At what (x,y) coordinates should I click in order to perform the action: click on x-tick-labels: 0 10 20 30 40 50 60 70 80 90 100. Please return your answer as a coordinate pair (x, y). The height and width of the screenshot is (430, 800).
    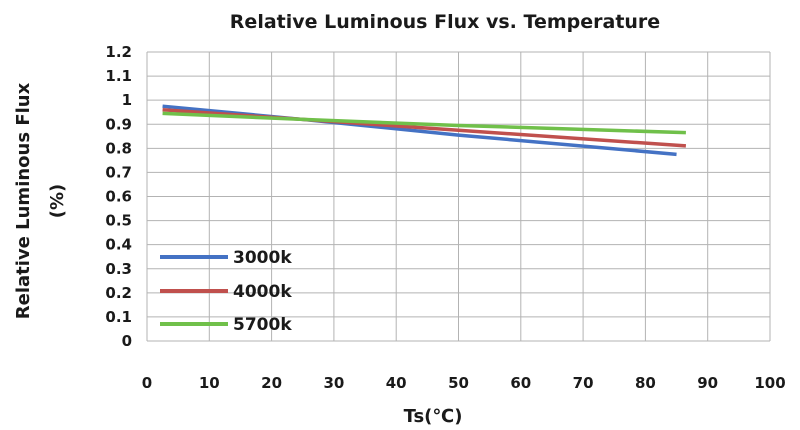
    Looking at the image, I should click on (464, 383).